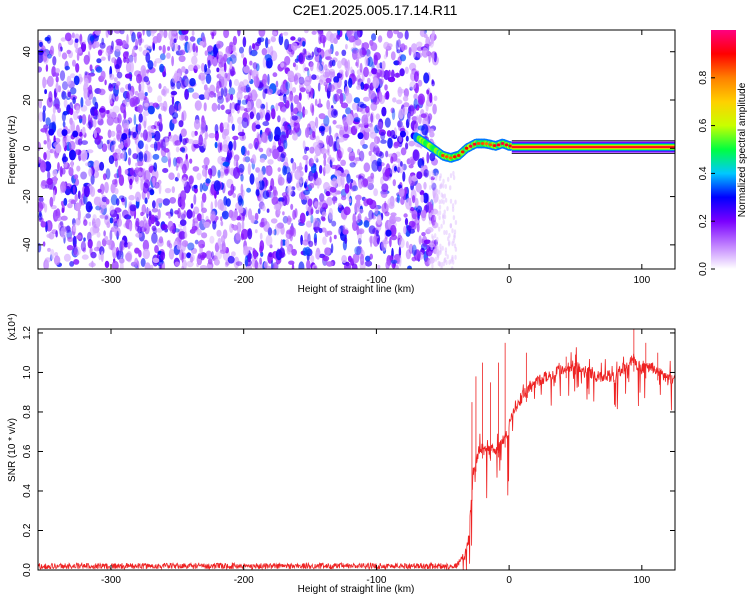  Describe the element at coordinates (593, 147) in the screenshot. I see `tone-band` at that location.